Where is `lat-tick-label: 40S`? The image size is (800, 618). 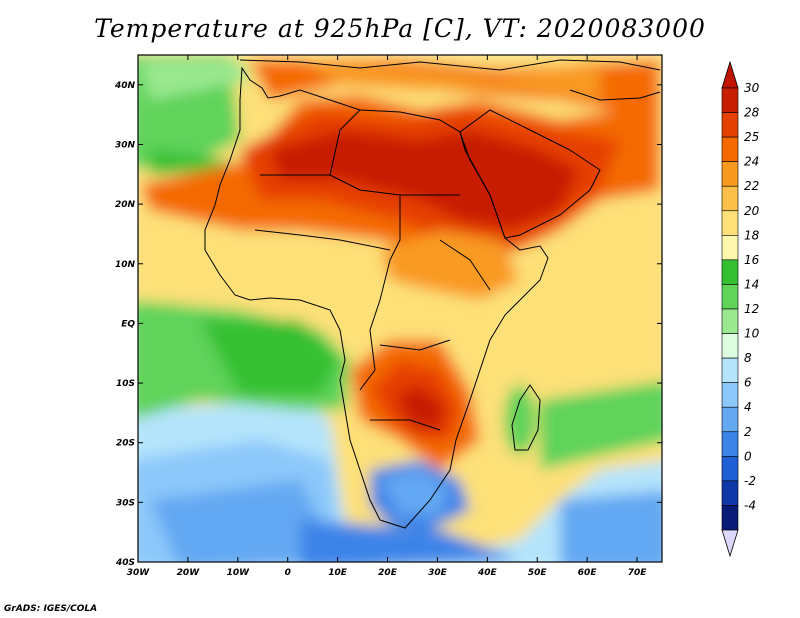
lat-tick-label: 40S is located at coordinates (125, 563).